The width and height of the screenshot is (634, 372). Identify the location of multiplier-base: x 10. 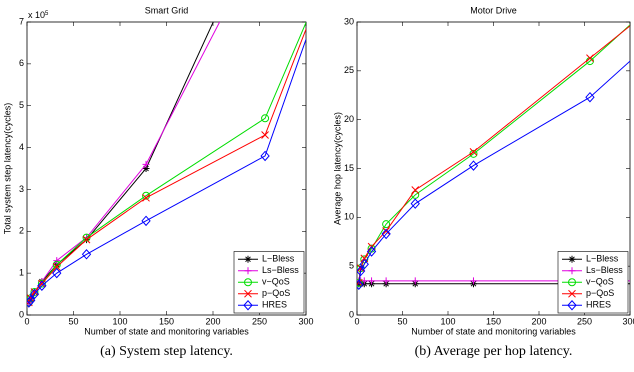
(36, 15).